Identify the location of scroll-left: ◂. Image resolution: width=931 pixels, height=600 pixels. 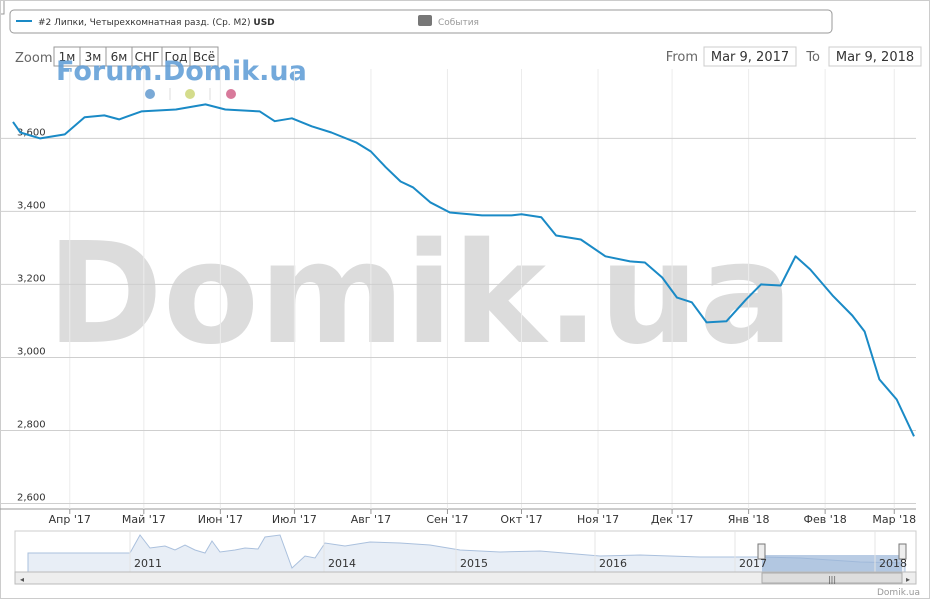
(22, 579).